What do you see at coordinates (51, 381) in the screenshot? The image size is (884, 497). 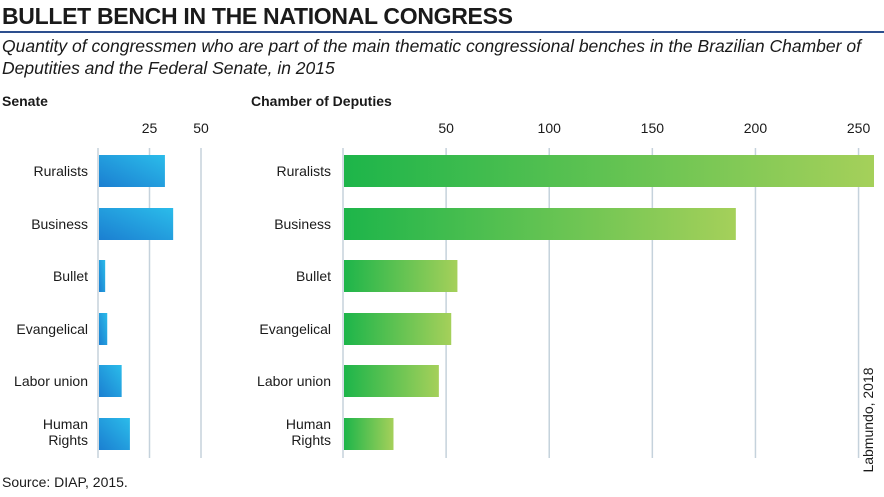 I see `senate-category-label: Labor union` at bounding box center [51, 381].